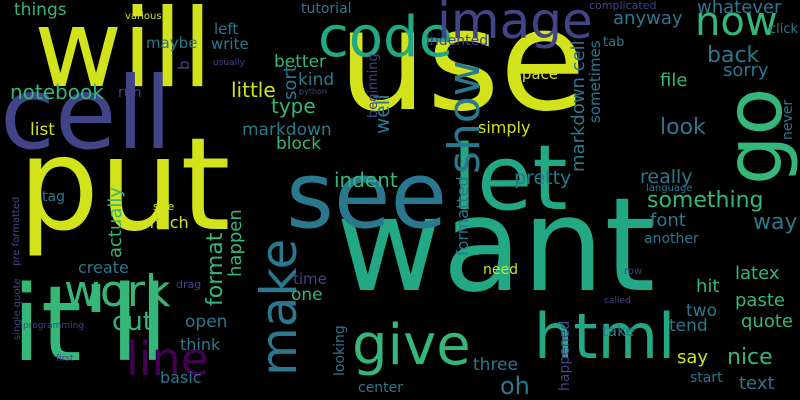  I want to click on word-use: use, so click(462, 71).